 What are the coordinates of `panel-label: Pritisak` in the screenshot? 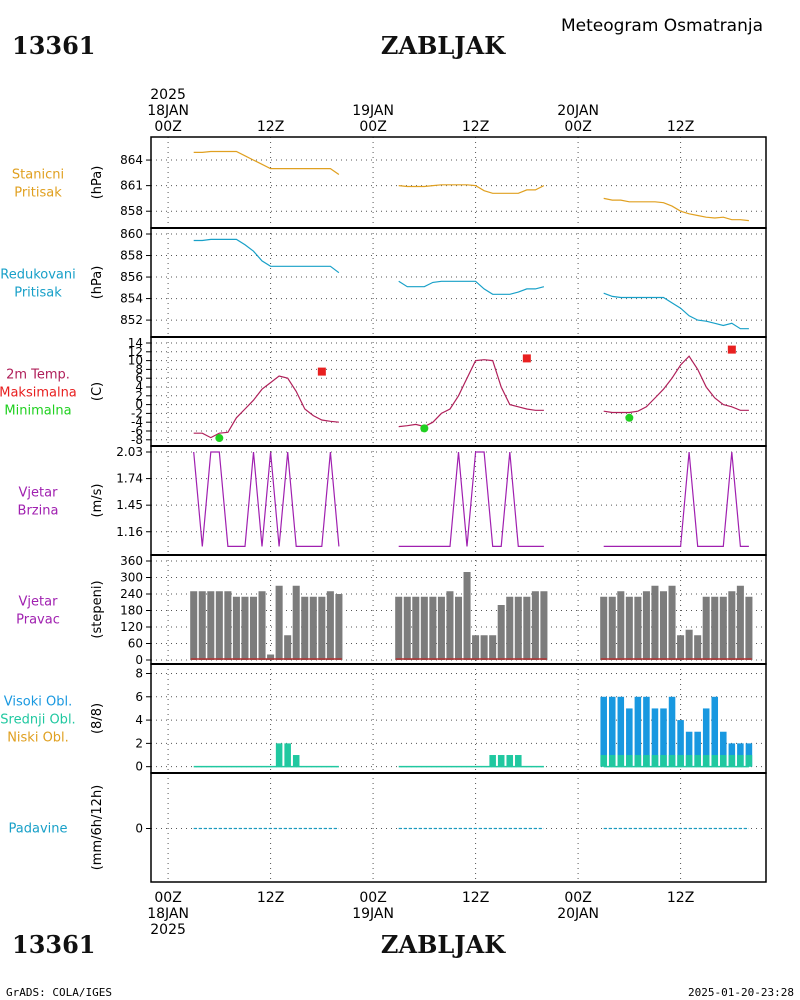 It's located at (38, 293).